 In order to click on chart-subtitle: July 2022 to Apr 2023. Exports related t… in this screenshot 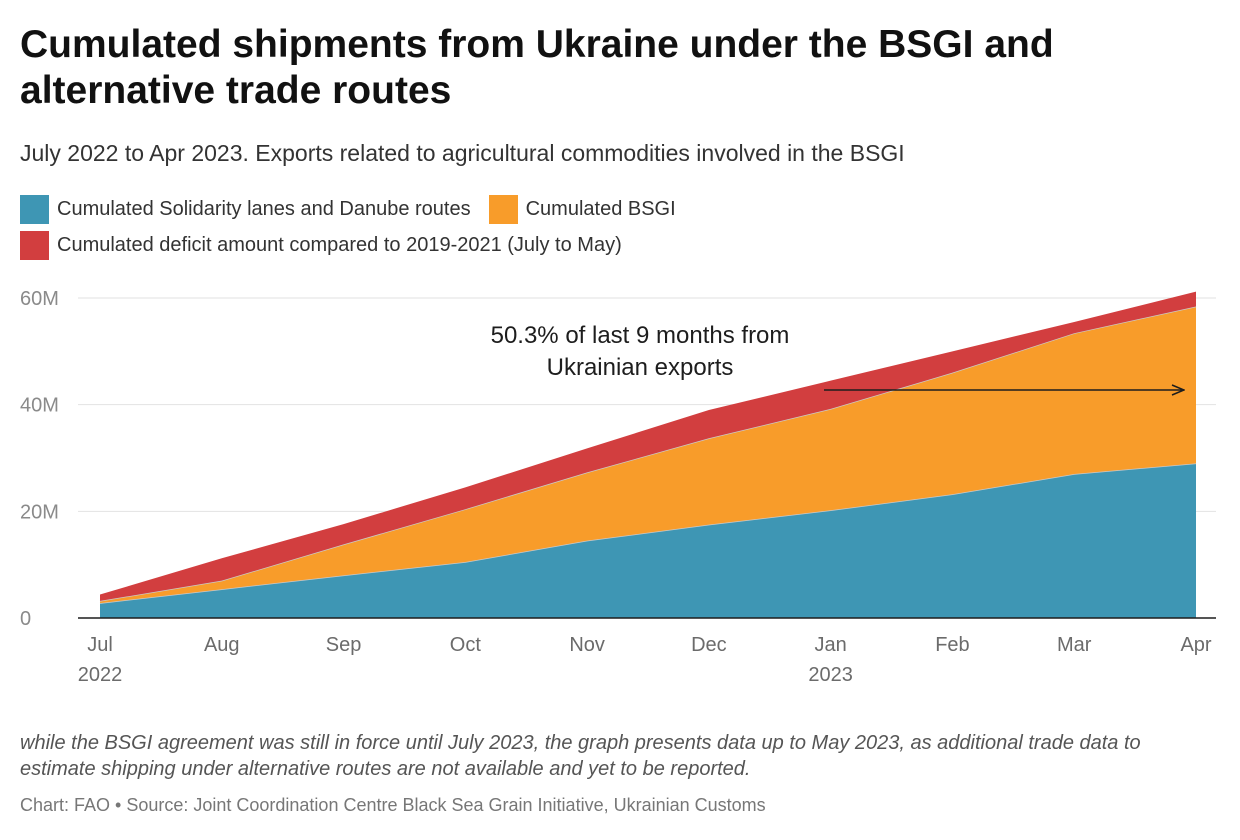, I will do `click(462, 153)`.